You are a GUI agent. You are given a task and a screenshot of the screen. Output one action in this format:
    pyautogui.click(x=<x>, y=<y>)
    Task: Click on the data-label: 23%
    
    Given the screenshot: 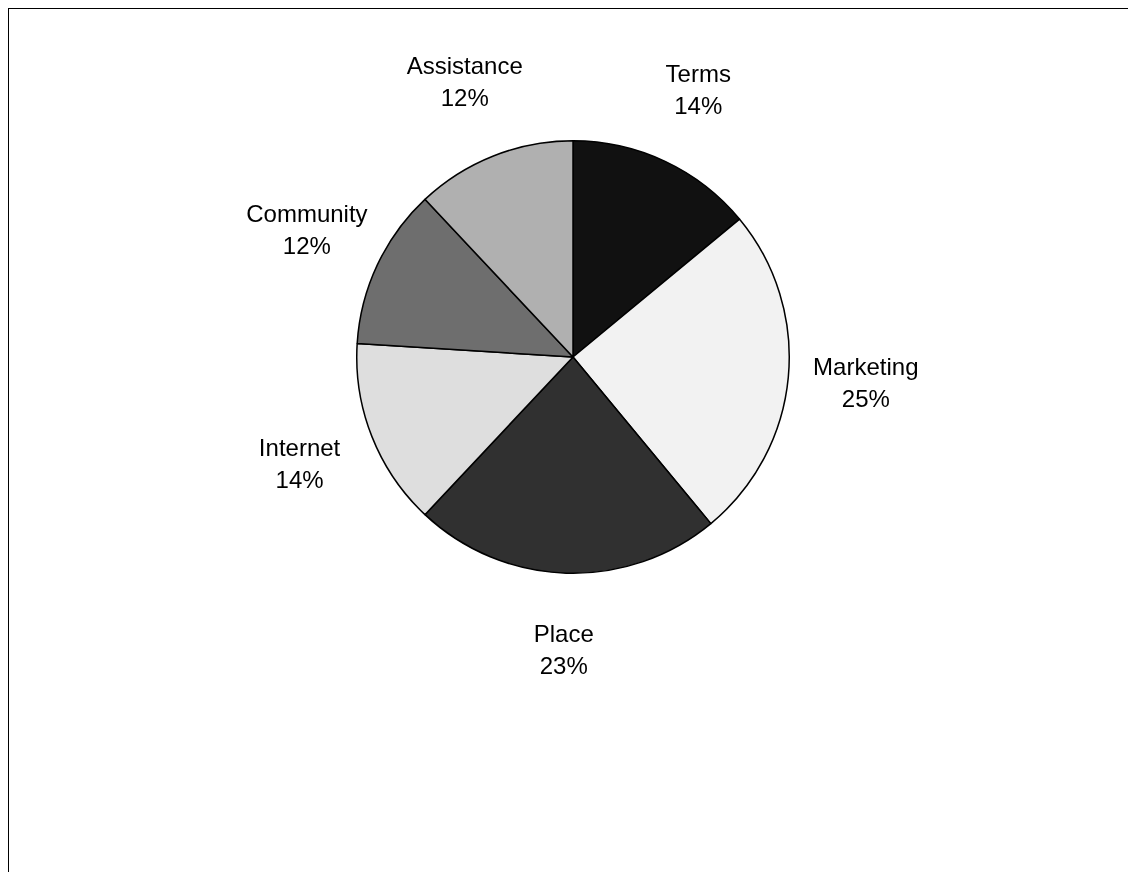 What is the action you would take?
    pyautogui.click(x=563, y=665)
    